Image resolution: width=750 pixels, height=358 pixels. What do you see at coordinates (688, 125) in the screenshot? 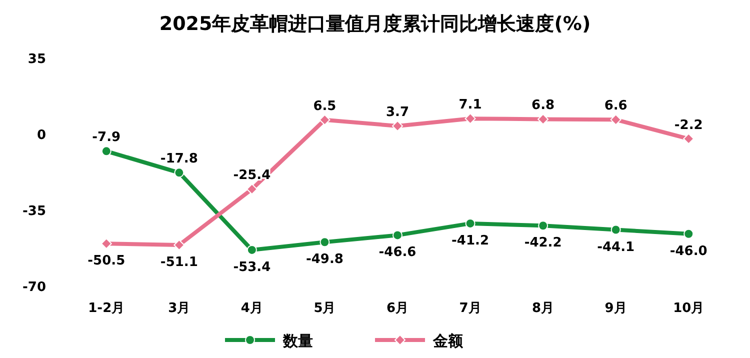
I see `data-label: -2.2` at bounding box center [688, 125].